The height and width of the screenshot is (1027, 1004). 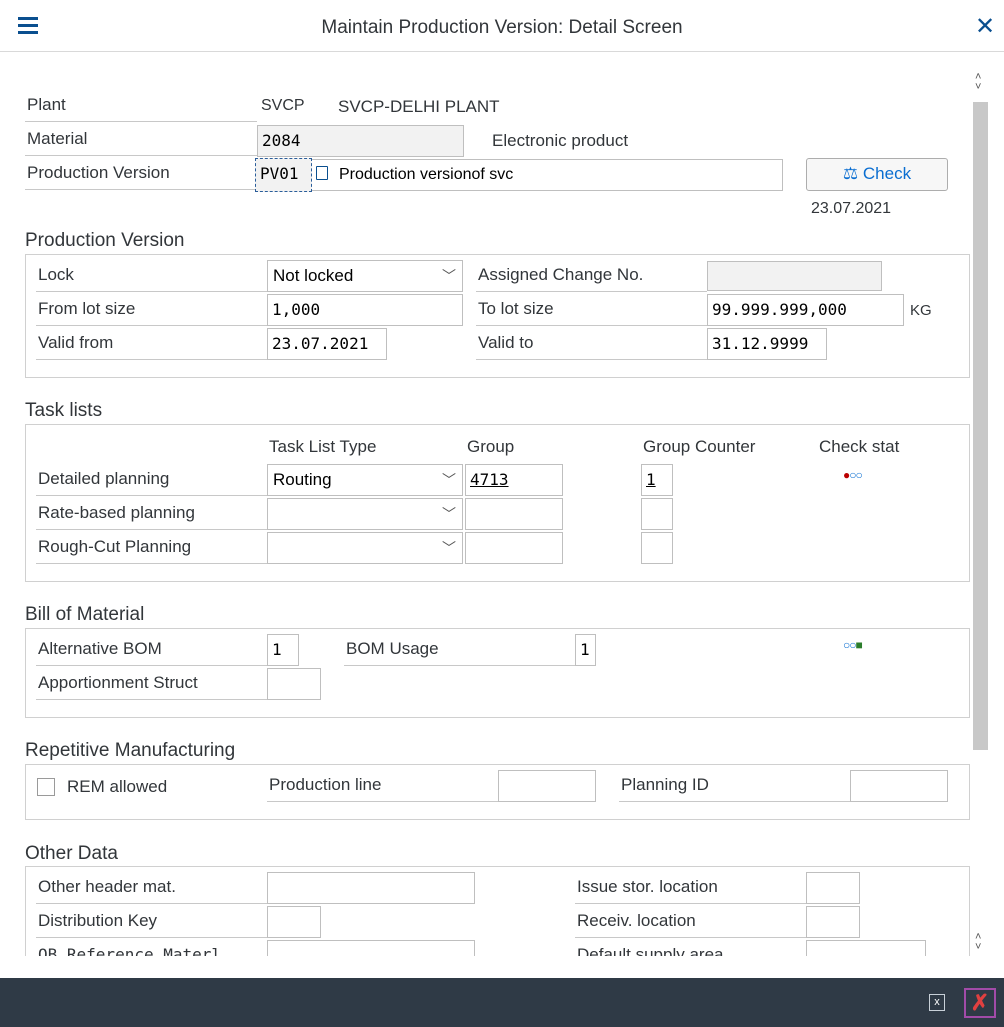 I want to click on check-button: ⚖ Check, so click(x=877, y=174).